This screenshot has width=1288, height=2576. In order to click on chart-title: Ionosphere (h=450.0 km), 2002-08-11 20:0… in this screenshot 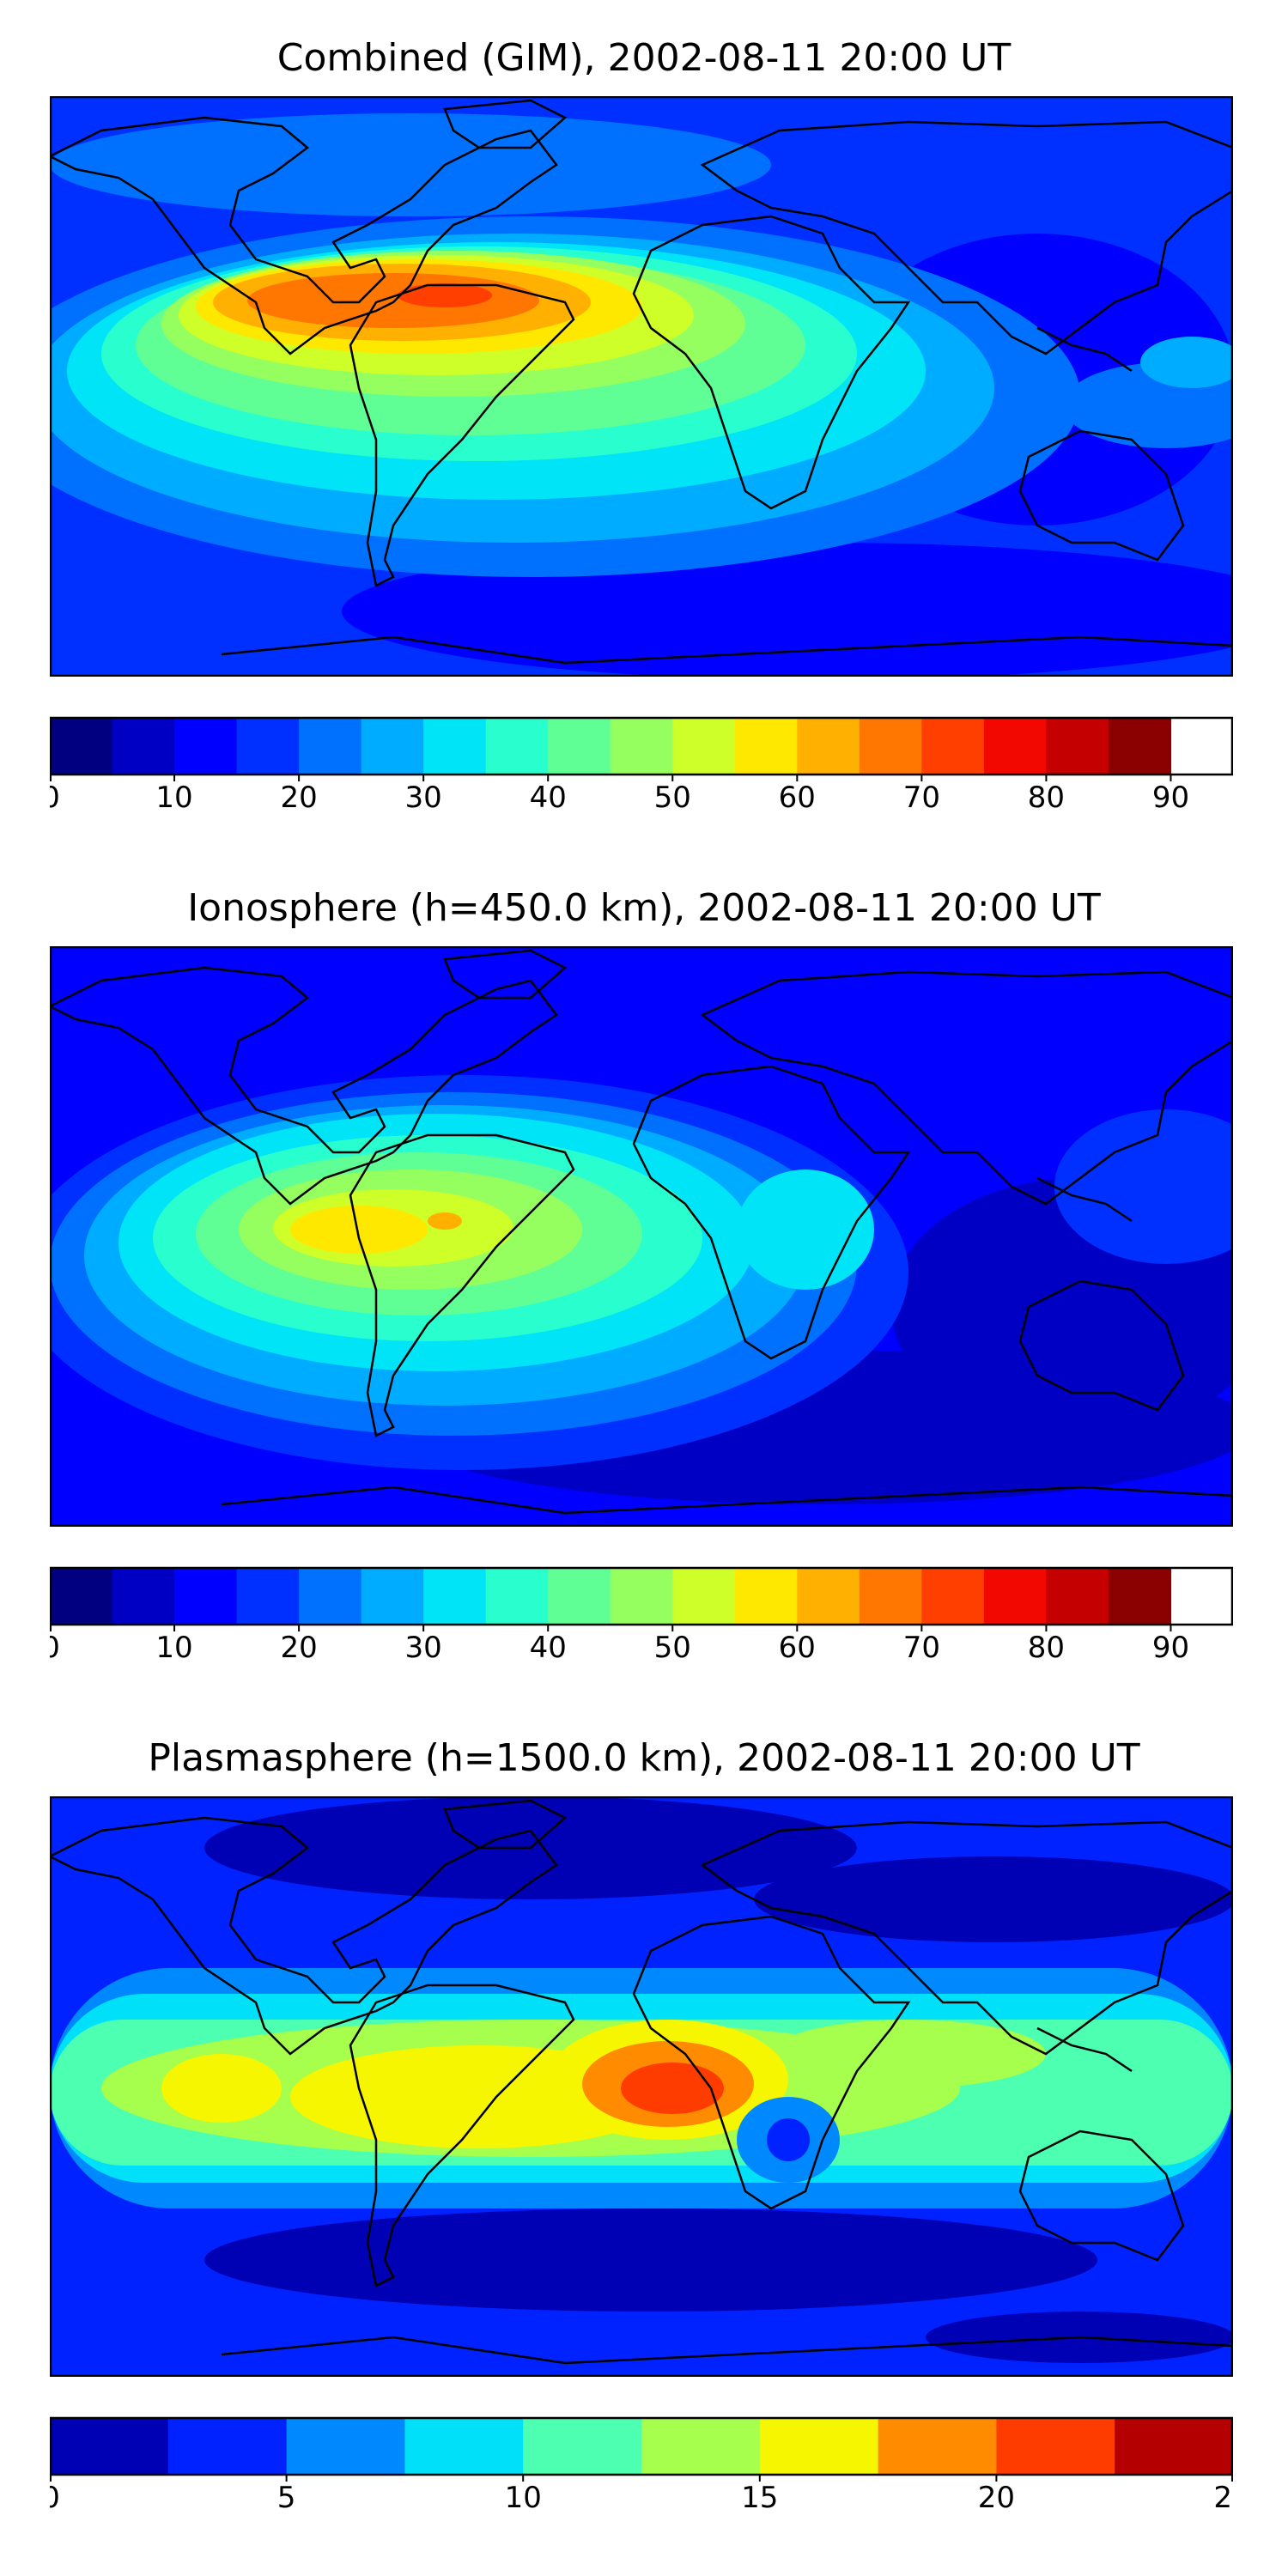, I will do `click(644, 908)`.